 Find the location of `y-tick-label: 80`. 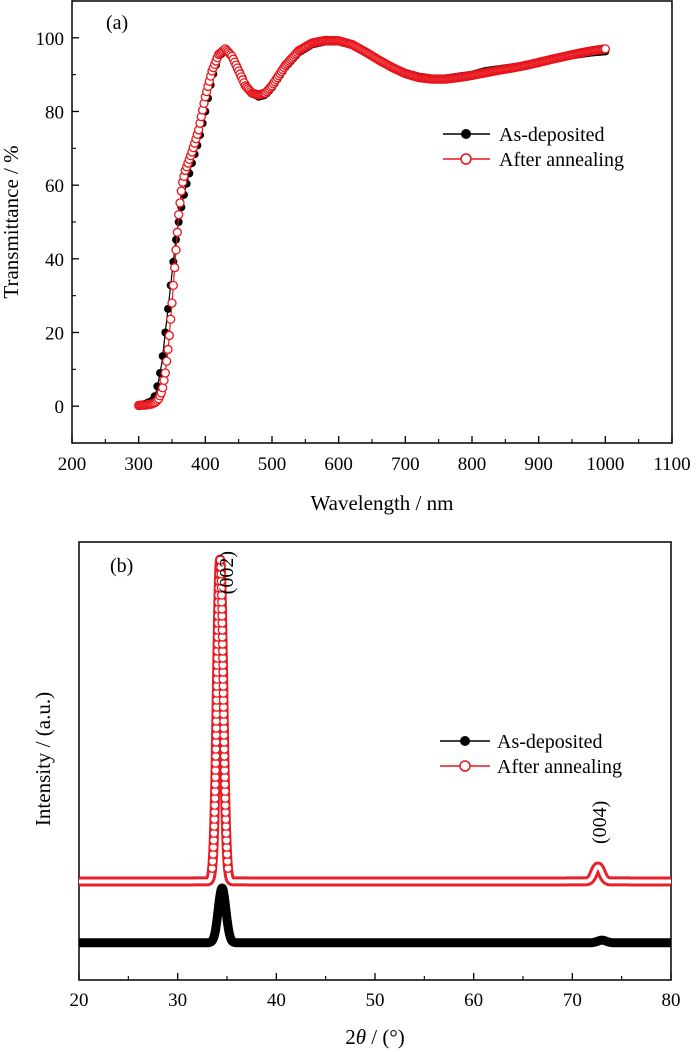

y-tick-label: 80 is located at coordinates (54, 113).